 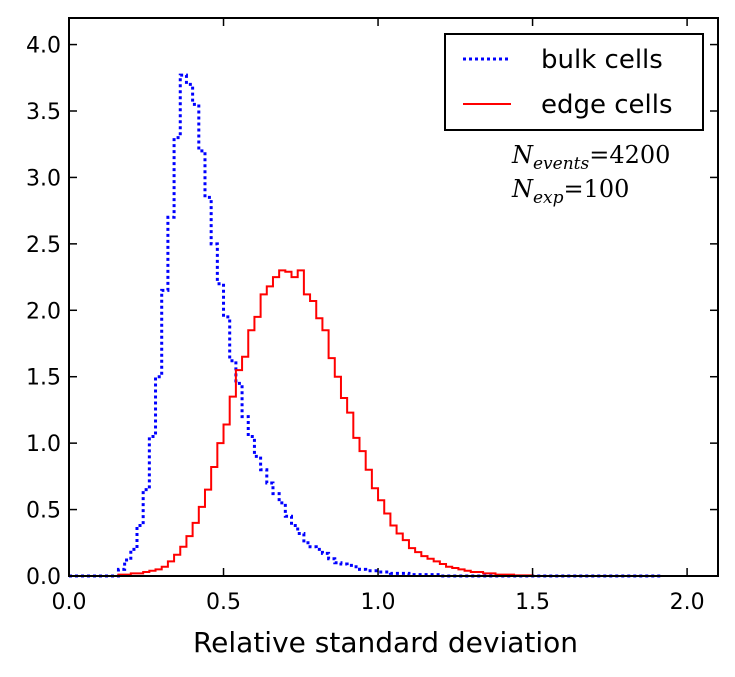 I want to click on x-tick-label: 2.0, so click(x=687, y=602).